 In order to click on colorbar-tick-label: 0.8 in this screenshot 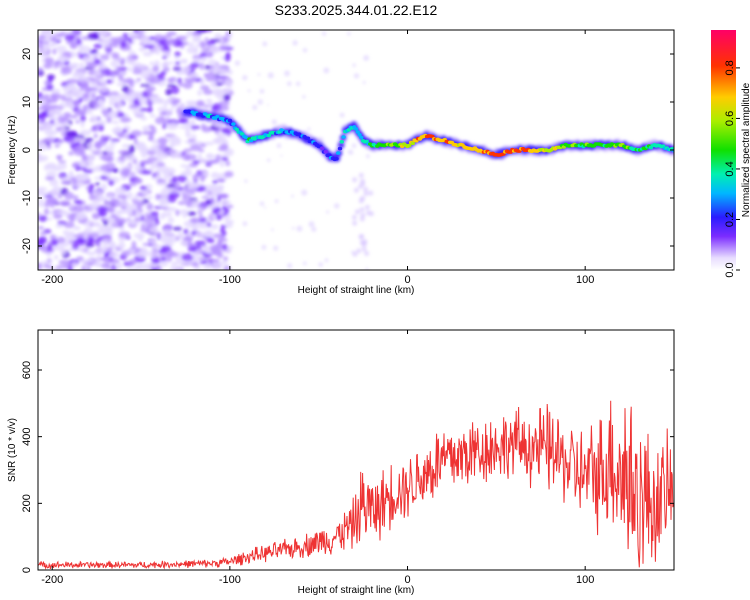, I will do `click(730, 67)`.